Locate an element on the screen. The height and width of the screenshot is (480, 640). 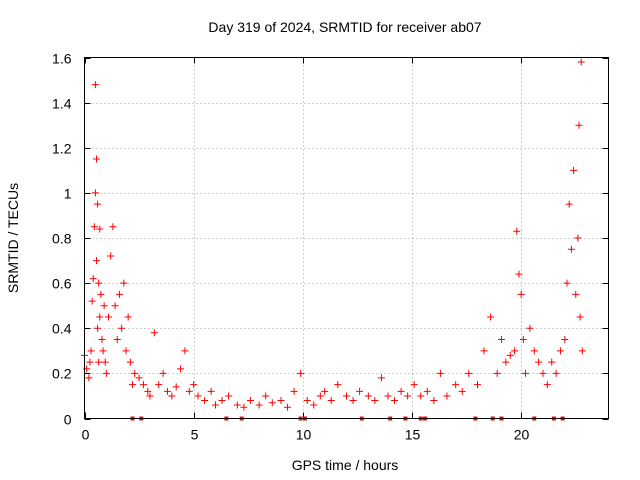
x-tick-label: 0 is located at coordinates (86, 435).